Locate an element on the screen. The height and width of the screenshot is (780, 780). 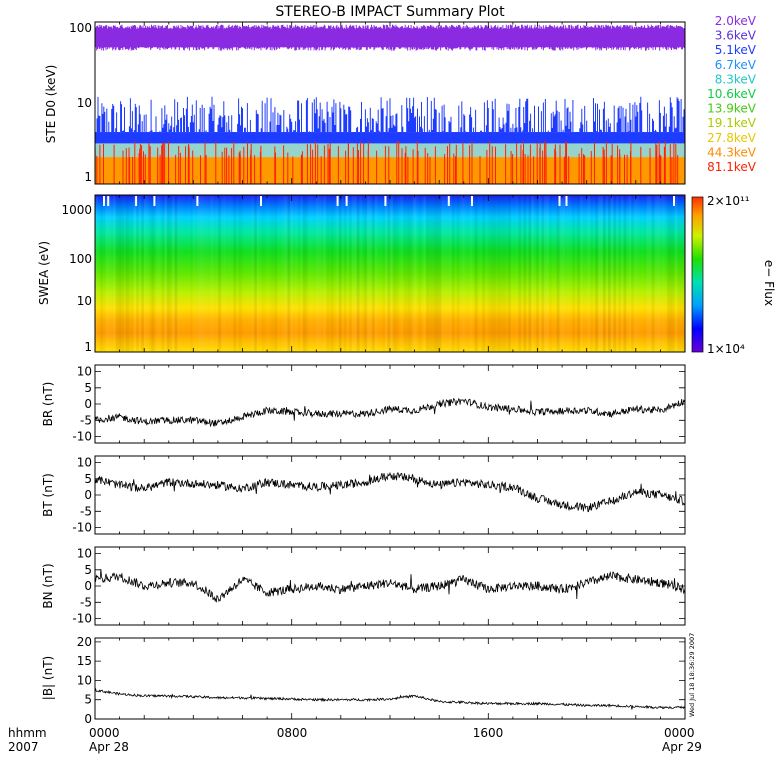
br-panel: 10 5 0 -5 -10 BR (nT) is located at coordinates (363, 404).